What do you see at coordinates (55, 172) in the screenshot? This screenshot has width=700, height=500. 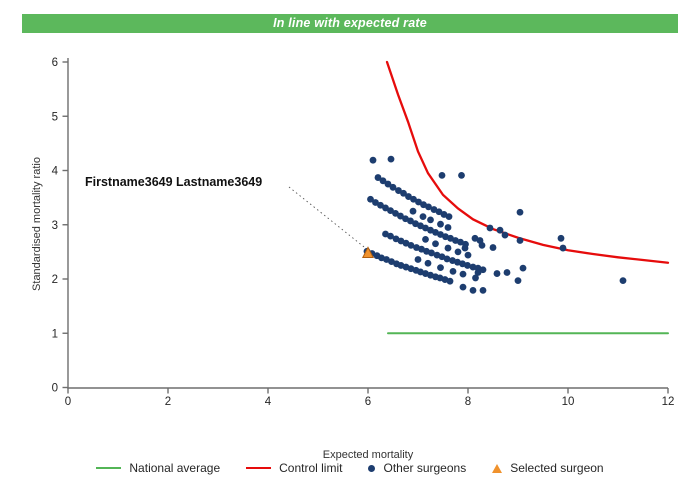 I see `y-tick-label: 4` at bounding box center [55, 172].